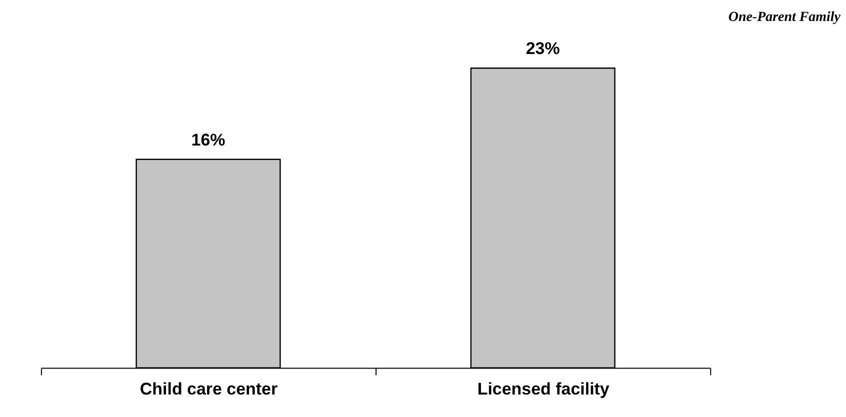 Image resolution: width=846 pixels, height=417 pixels. Describe the element at coordinates (785, 18) in the screenshot. I see `text: One-Parent Family` at that location.